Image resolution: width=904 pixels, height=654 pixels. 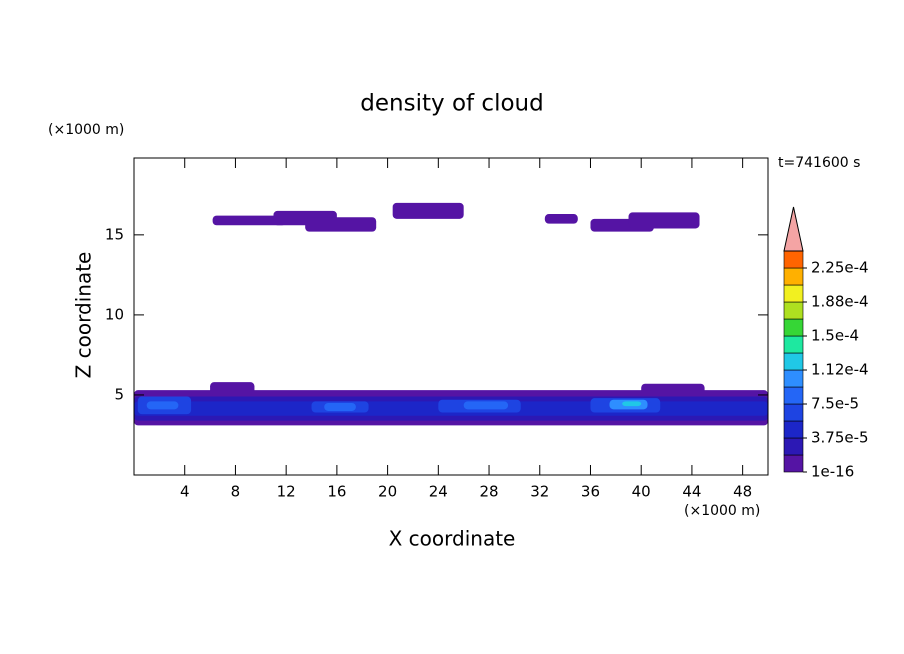 What do you see at coordinates (840, 268) in the screenshot?
I see `colorbar-tick-label: 2.25e-4` at bounding box center [840, 268].